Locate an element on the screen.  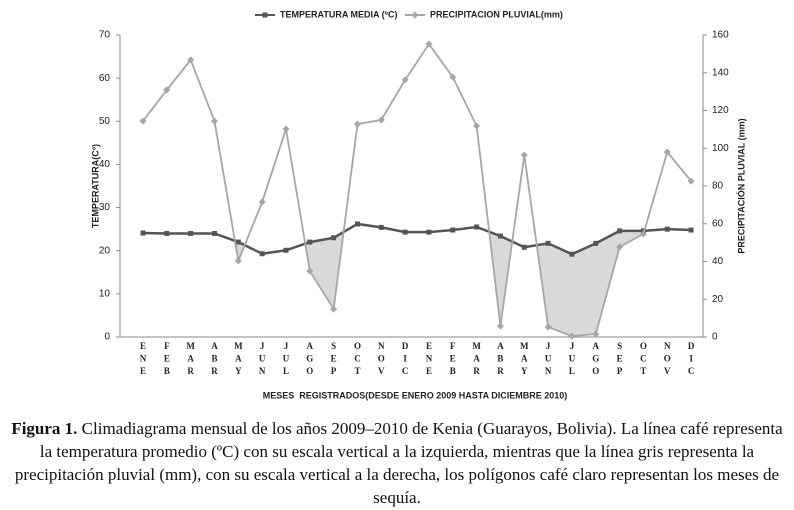
y2-tick-label: 60 is located at coordinates (718, 223).